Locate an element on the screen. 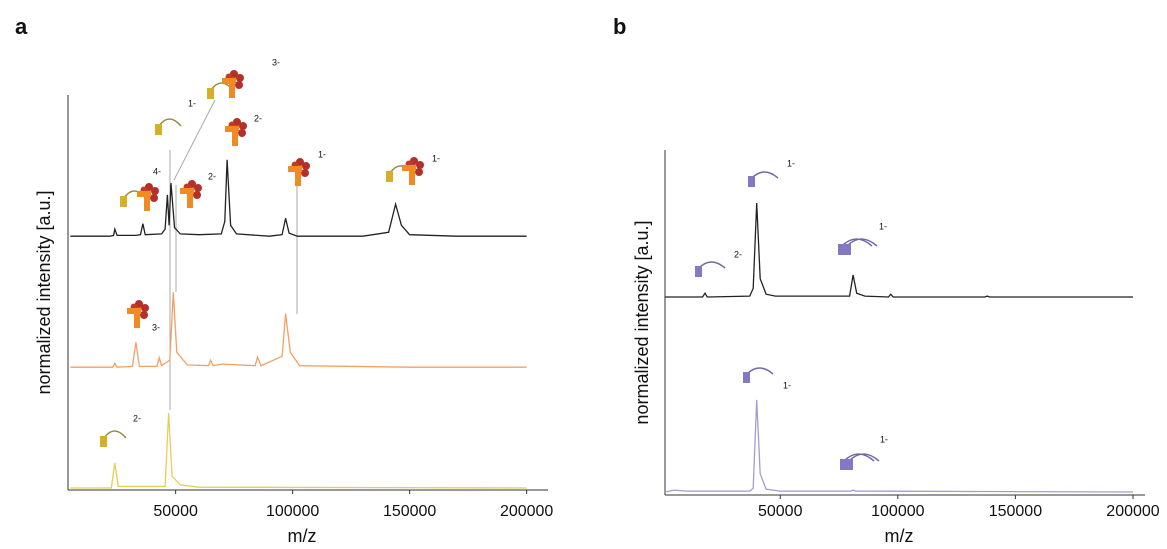  charge-label: 4- is located at coordinates (157, 171).